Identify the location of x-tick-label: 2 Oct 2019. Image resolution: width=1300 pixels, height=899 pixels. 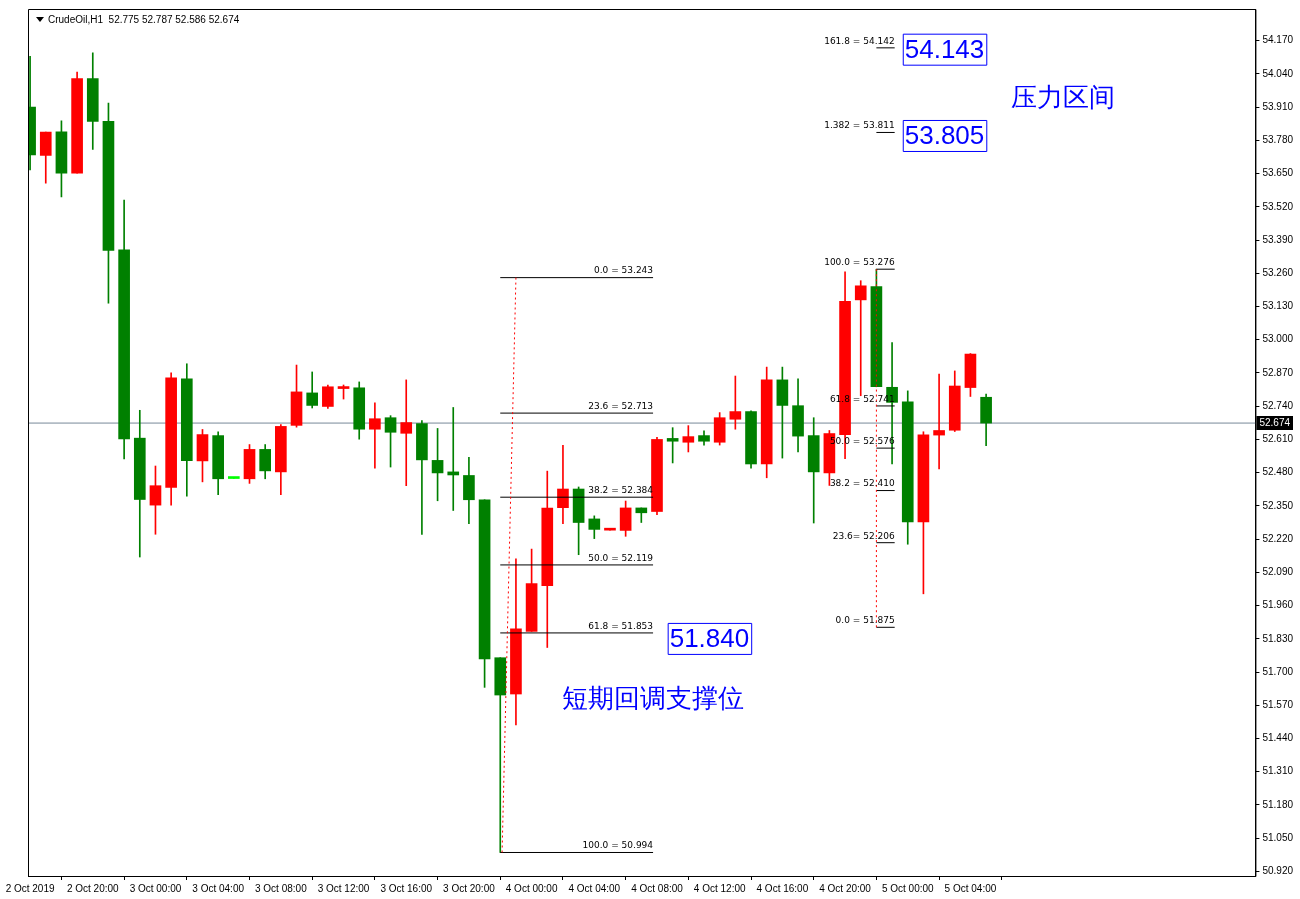
(30, 888).